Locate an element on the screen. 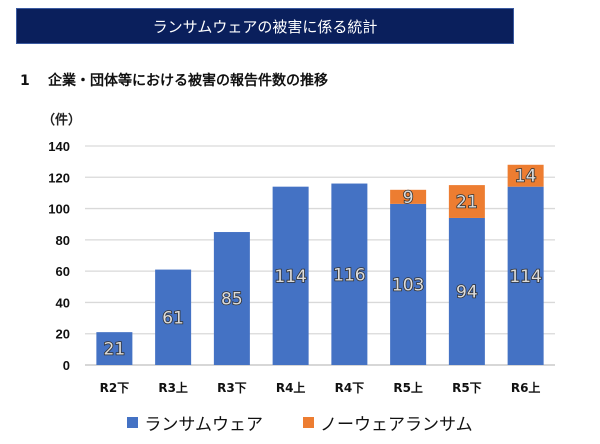 The image size is (600, 444). y-tick-label: 120 is located at coordinates (59, 177).